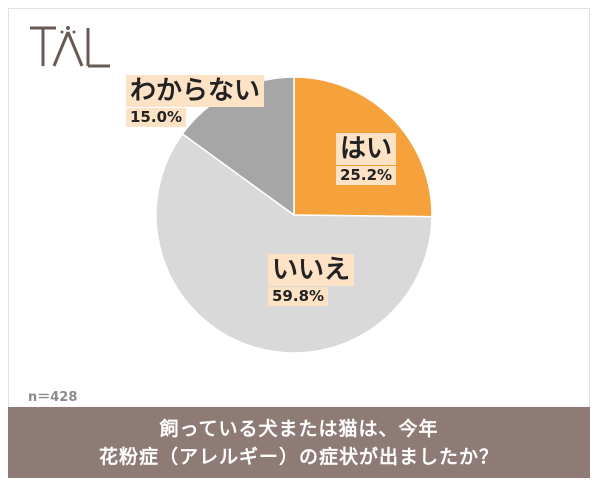 The height and width of the screenshot is (486, 600). I want to click on question-banner: 飼っている犬または猫は、今年 花粉症（アレルギー）の症状が出ましたか？, so click(299, 442).